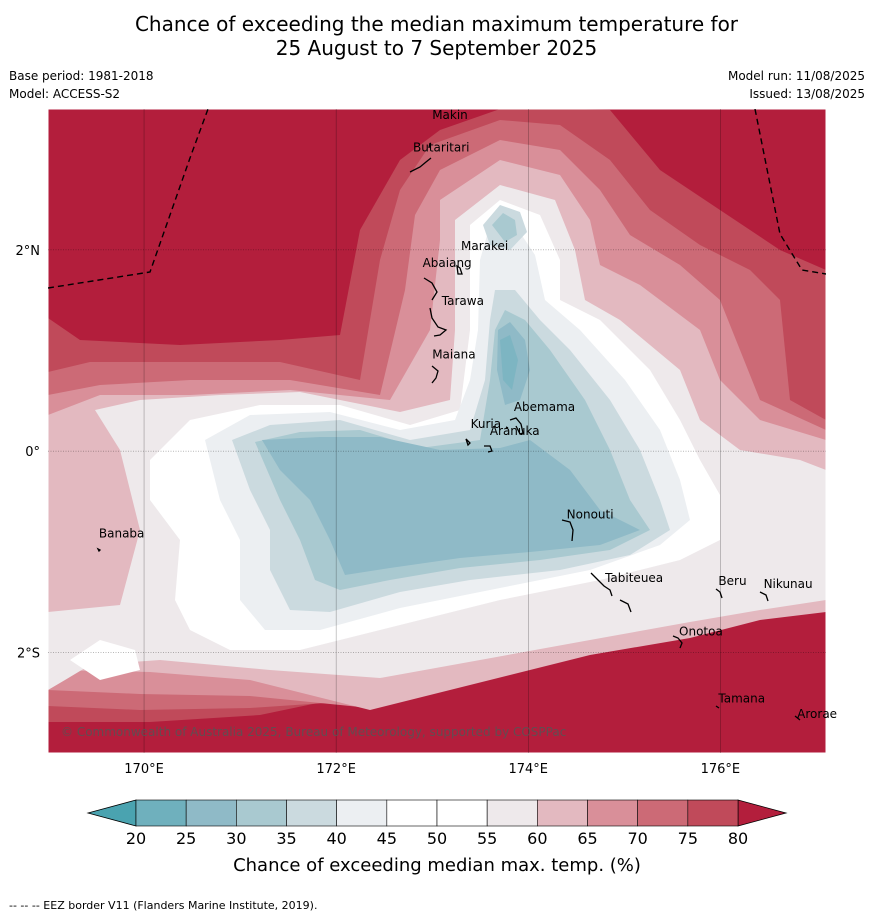 The height and width of the screenshot is (919, 873). I want to click on island-aranuka, so click(488, 449).